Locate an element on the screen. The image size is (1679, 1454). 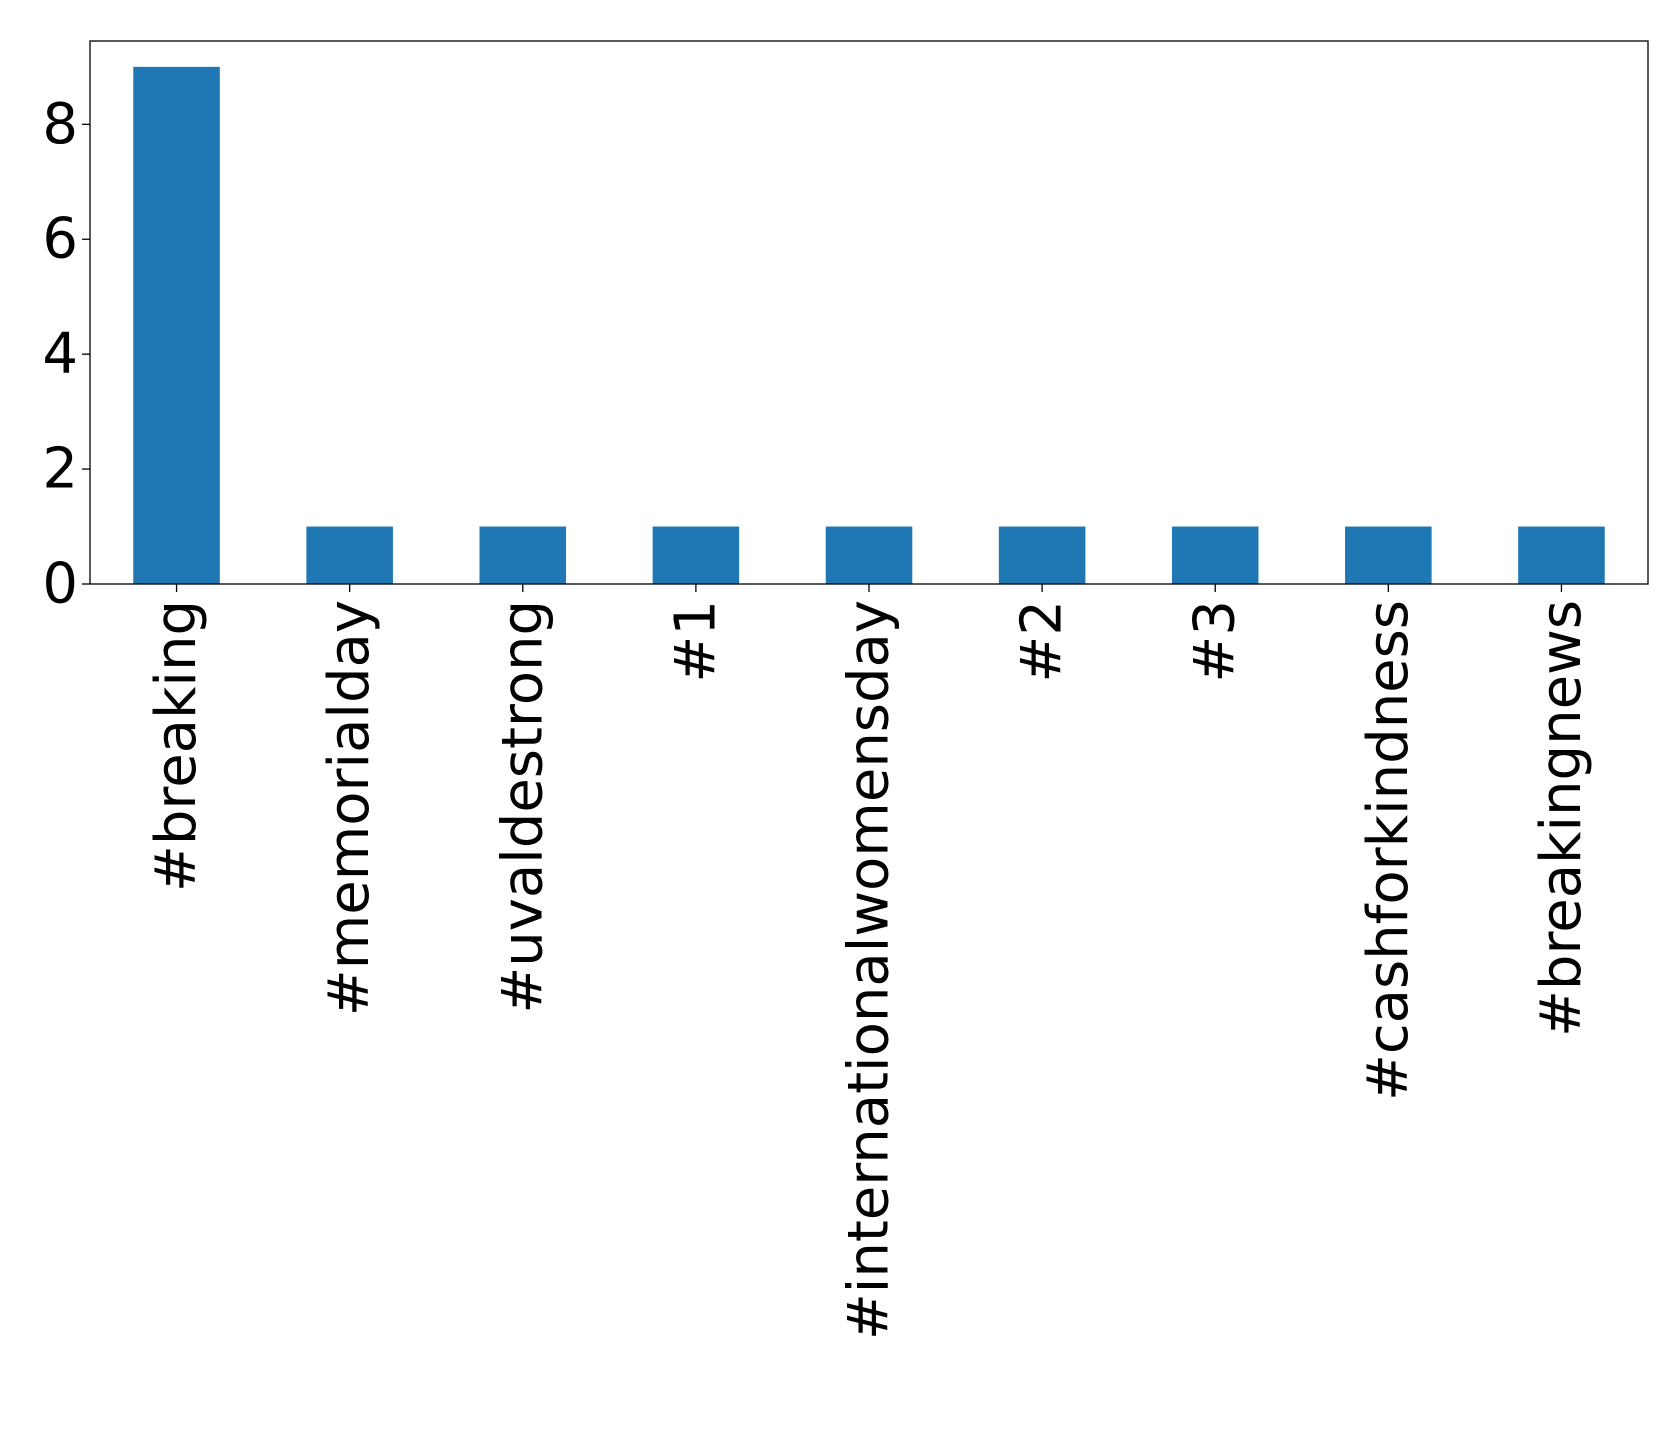
y-tick-label: 2 is located at coordinates (60, 469).